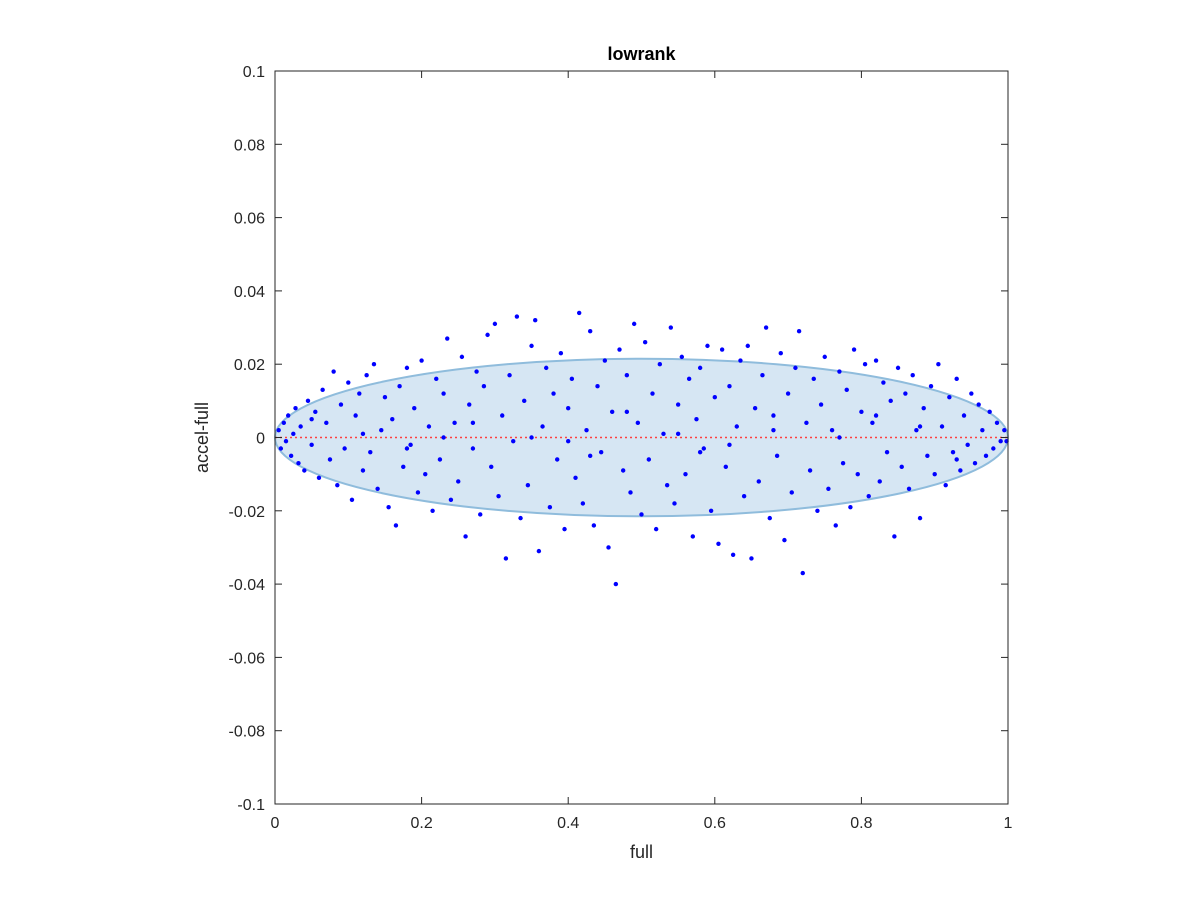 This screenshot has width=1200, height=905. What do you see at coordinates (249, 365) in the screenshot?
I see `y-tick-label: 0.02` at bounding box center [249, 365].